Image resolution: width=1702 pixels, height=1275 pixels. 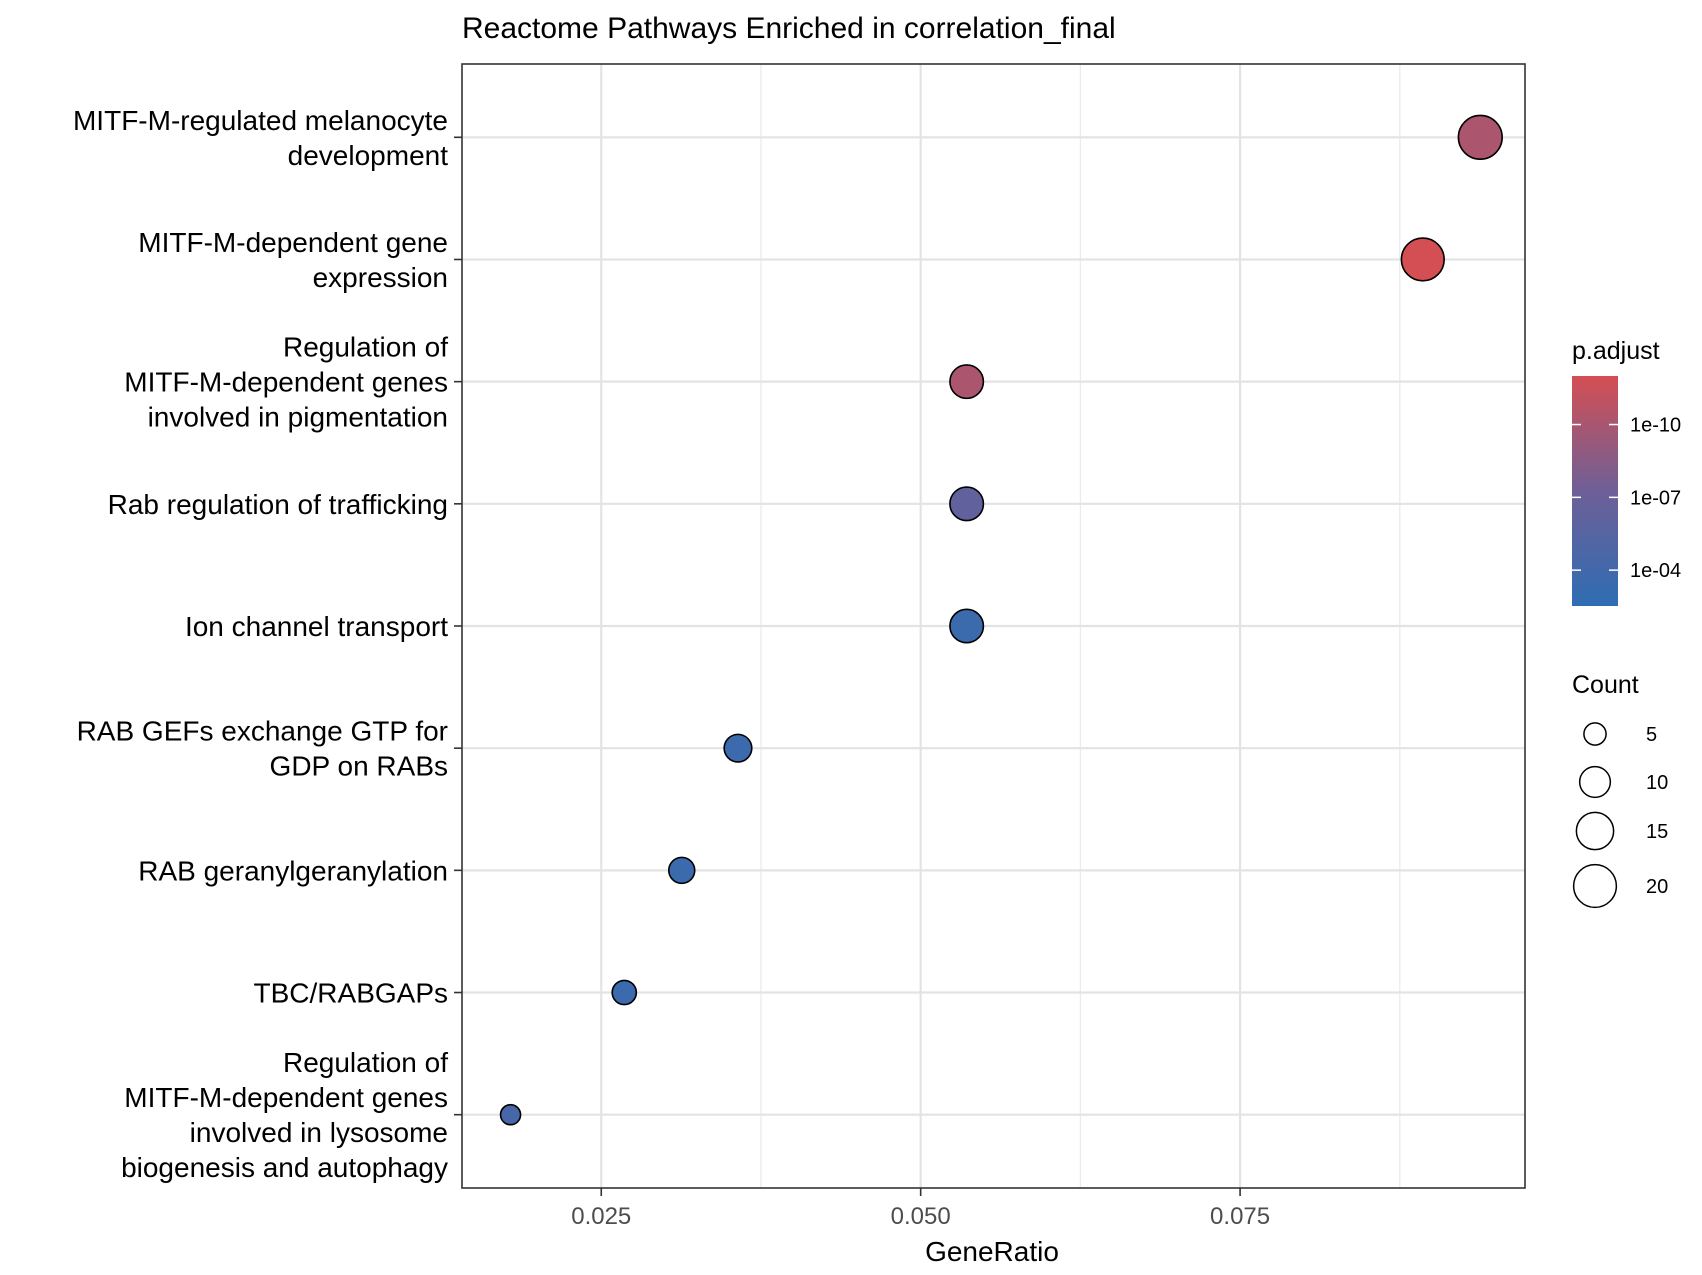 I want to click on x-axis-label: GeneRatio, so click(x=992, y=1251).